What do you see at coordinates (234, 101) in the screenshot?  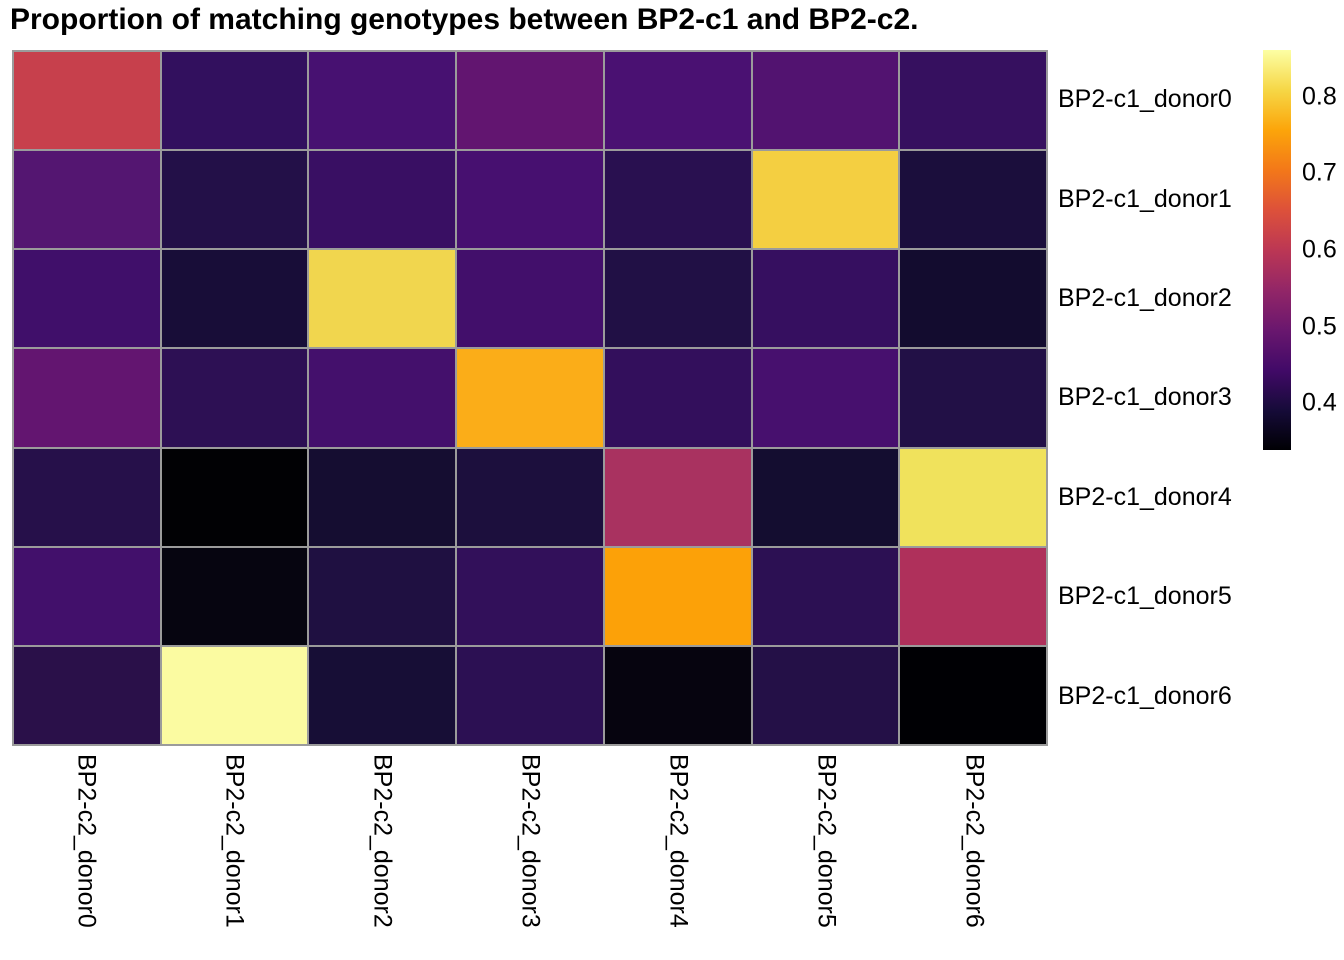 I see `heatmap-cell-r0c1` at bounding box center [234, 101].